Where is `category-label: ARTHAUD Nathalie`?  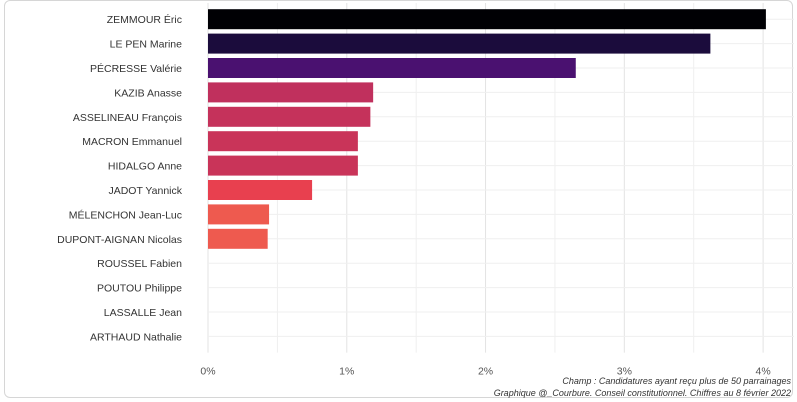 category-label: ARTHAUD Nathalie is located at coordinates (136, 337).